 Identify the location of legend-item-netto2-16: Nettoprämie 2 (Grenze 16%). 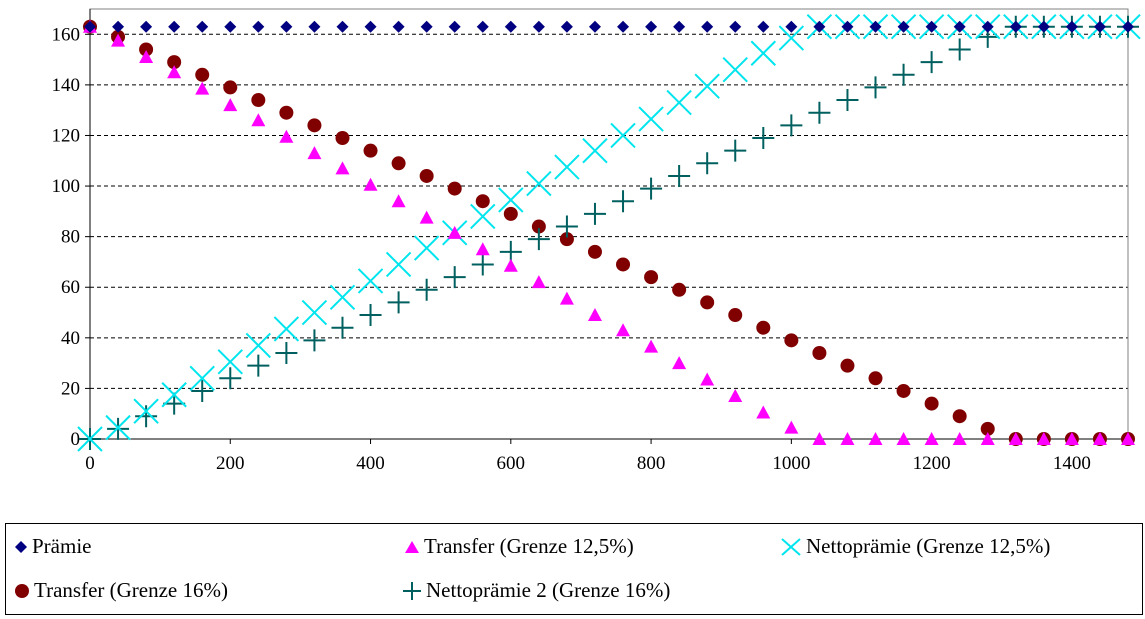
(536, 590).